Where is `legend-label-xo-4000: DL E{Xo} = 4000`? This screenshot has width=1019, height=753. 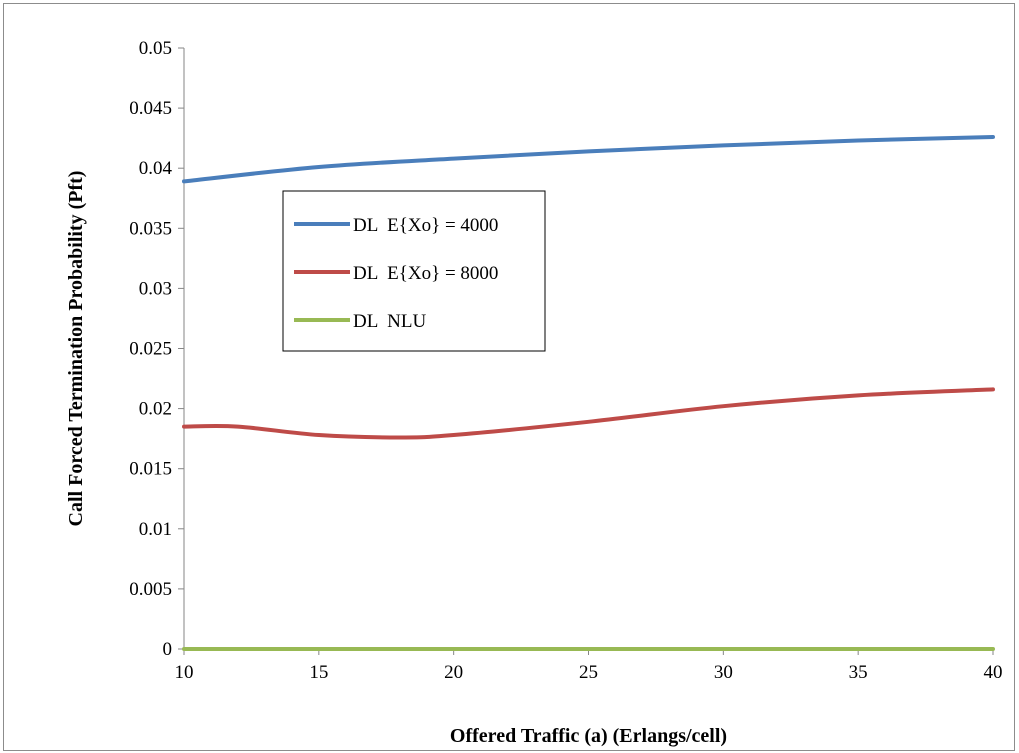
legend-label-xo-4000: DL E{Xo} = 4000 is located at coordinates (425, 225).